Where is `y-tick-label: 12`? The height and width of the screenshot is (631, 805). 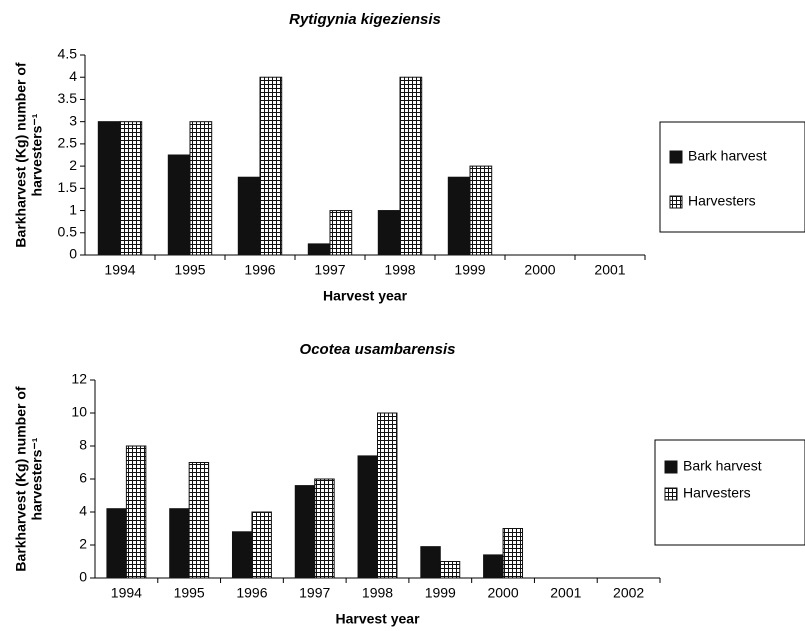
y-tick-label: 12 is located at coordinates (79, 379).